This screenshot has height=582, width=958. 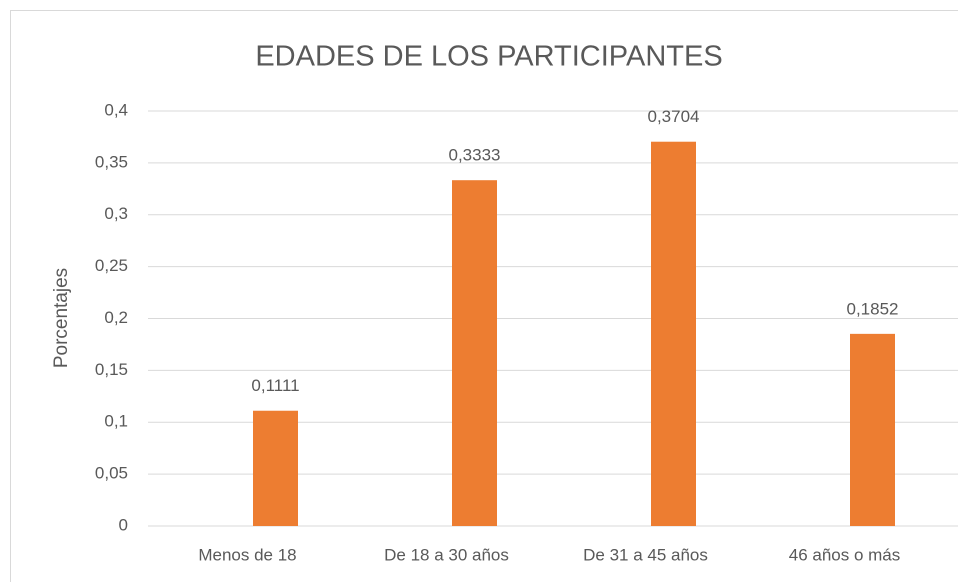 What do you see at coordinates (645, 554) in the screenshot?
I see `x-tick-label: De 31 a 45 años` at bounding box center [645, 554].